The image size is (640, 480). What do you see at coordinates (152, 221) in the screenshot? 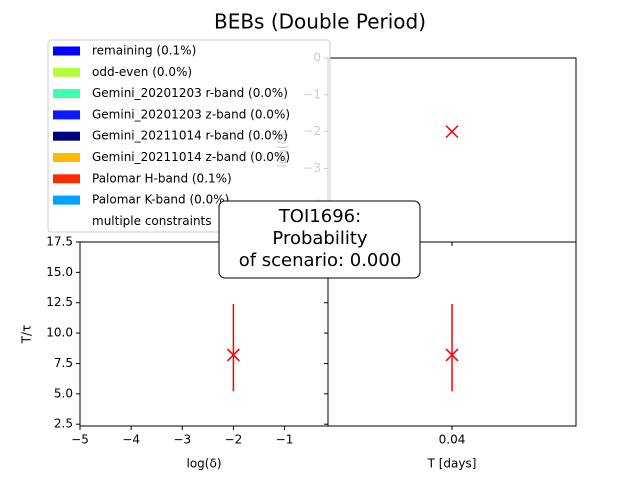
I see `legend-label: multiple constraints` at bounding box center [152, 221].